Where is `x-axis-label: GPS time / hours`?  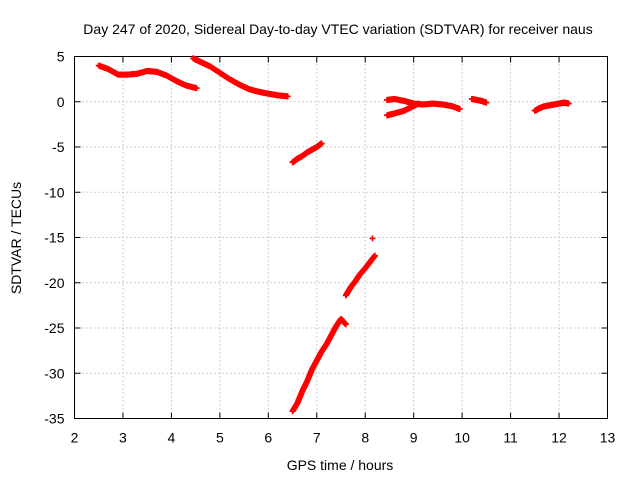 x-axis-label: GPS time / hours is located at coordinates (340, 465).